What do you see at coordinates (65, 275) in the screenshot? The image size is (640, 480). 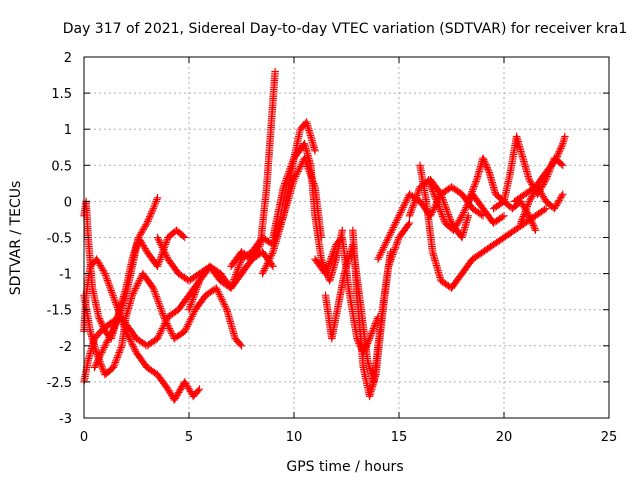 I see `y-tick-label: -1` at bounding box center [65, 275].